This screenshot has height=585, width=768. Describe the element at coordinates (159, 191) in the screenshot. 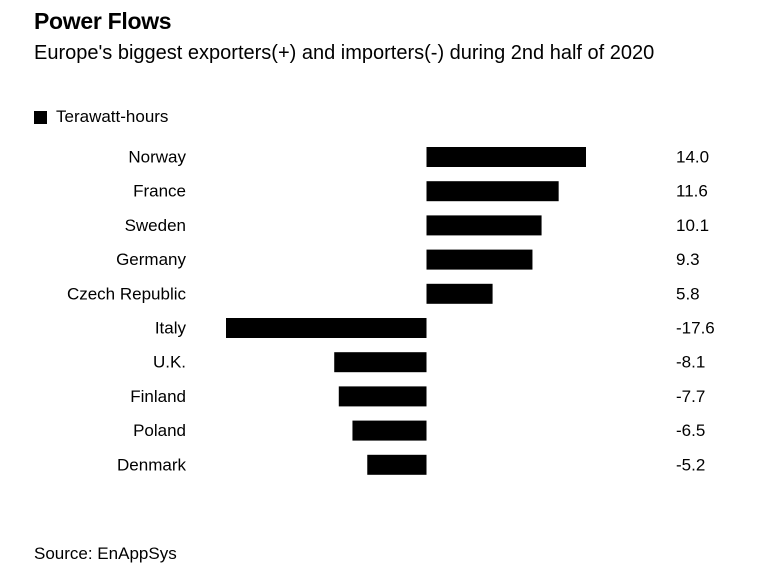

I see `category-label: France` at that location.